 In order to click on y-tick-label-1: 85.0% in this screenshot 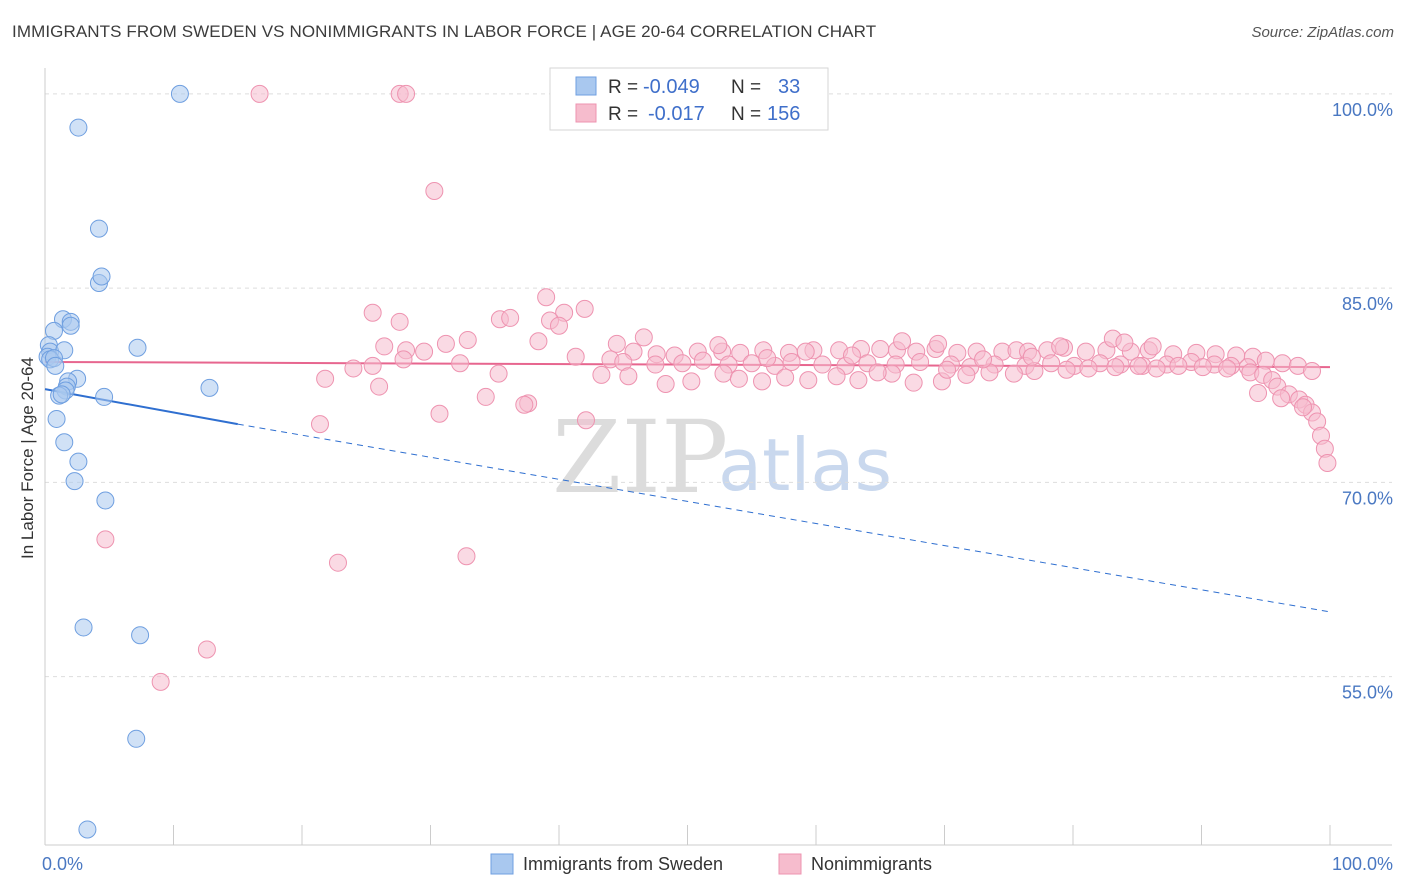, I will do `click(1367, 304)`.